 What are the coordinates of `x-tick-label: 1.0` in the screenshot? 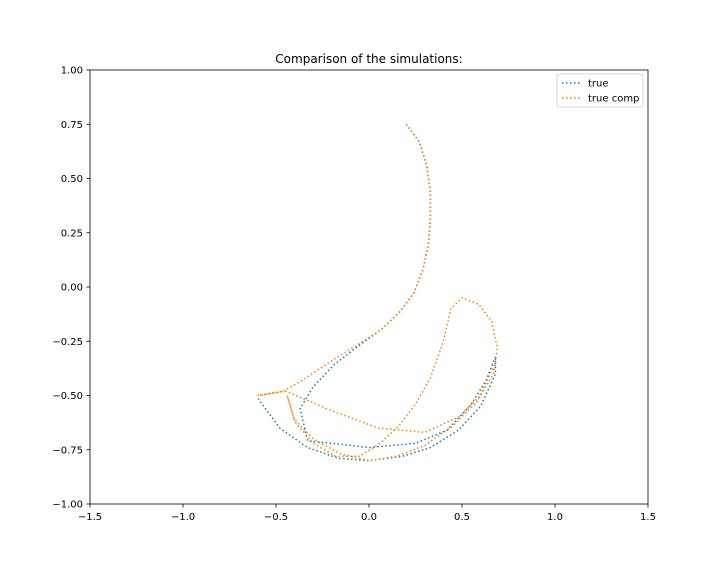 It's located at (555, 517).